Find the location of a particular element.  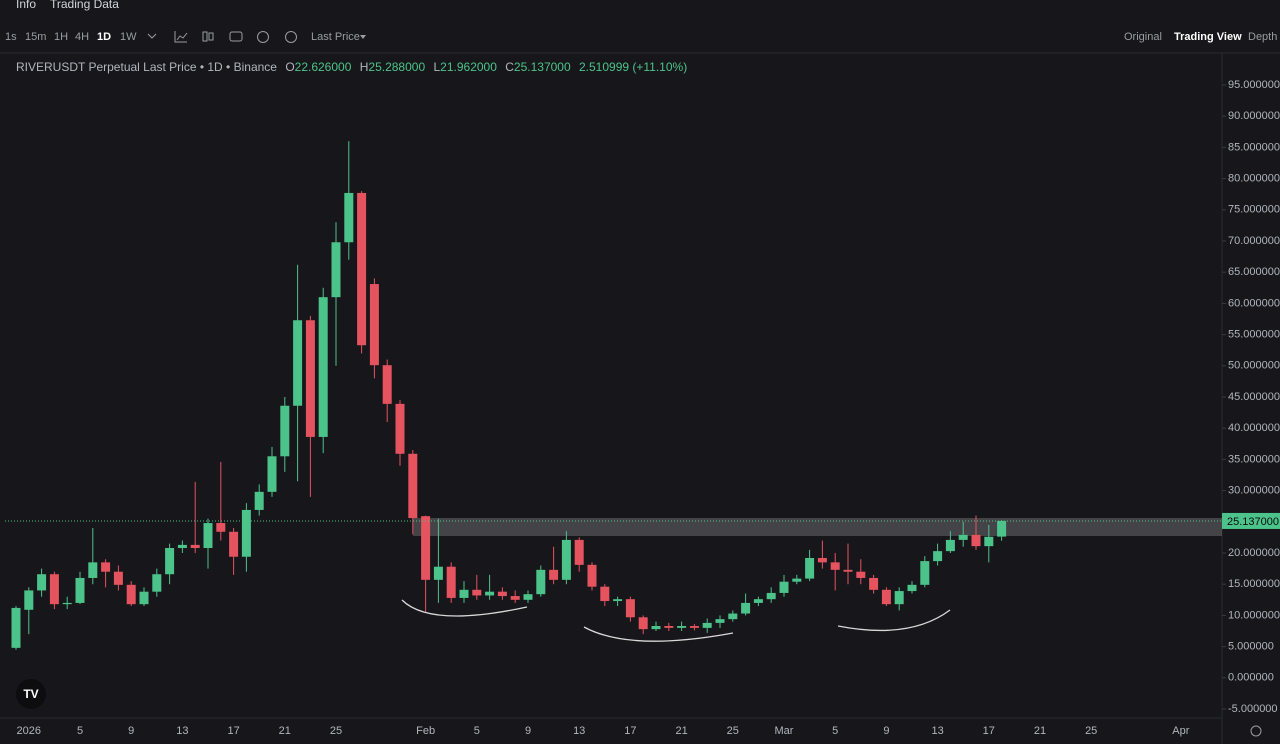

last-price-tag is located at coordinates (1251, 520).